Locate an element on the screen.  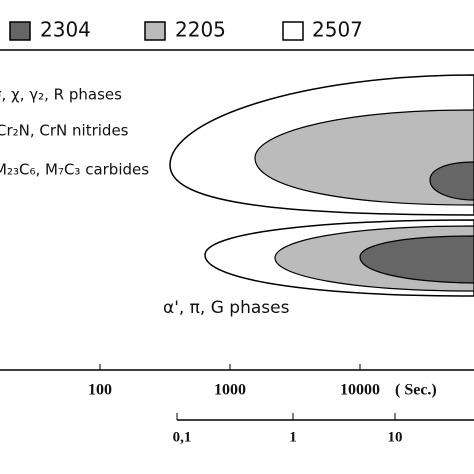
legend-label: 2205 is located at coordinates (200, 30).